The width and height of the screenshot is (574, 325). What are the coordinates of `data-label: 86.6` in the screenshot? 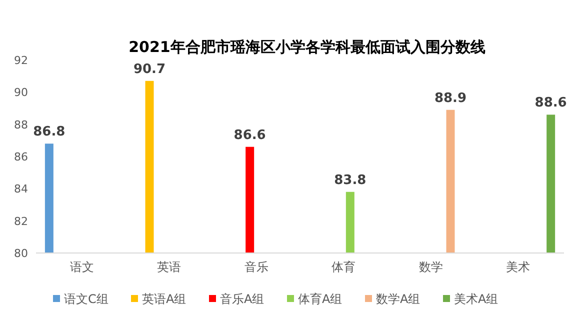 It's located at (250, 135).